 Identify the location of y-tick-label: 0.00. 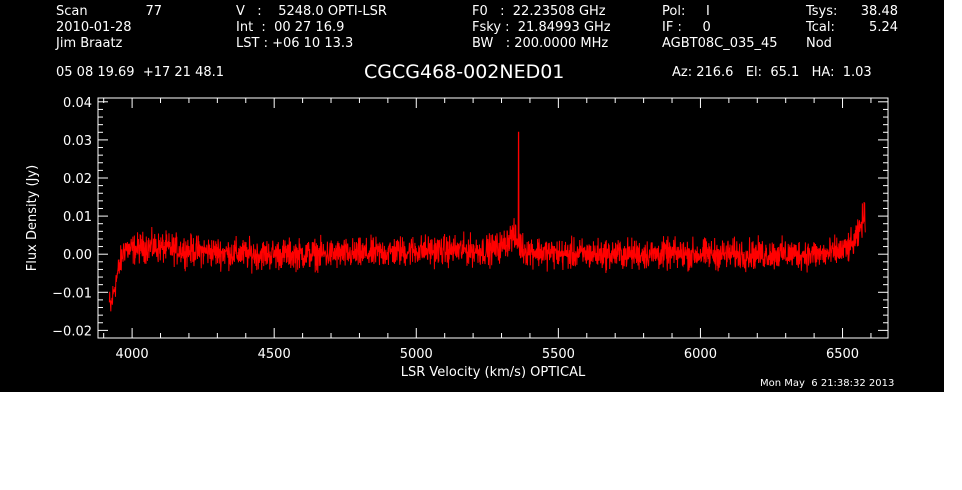
(77, 255).